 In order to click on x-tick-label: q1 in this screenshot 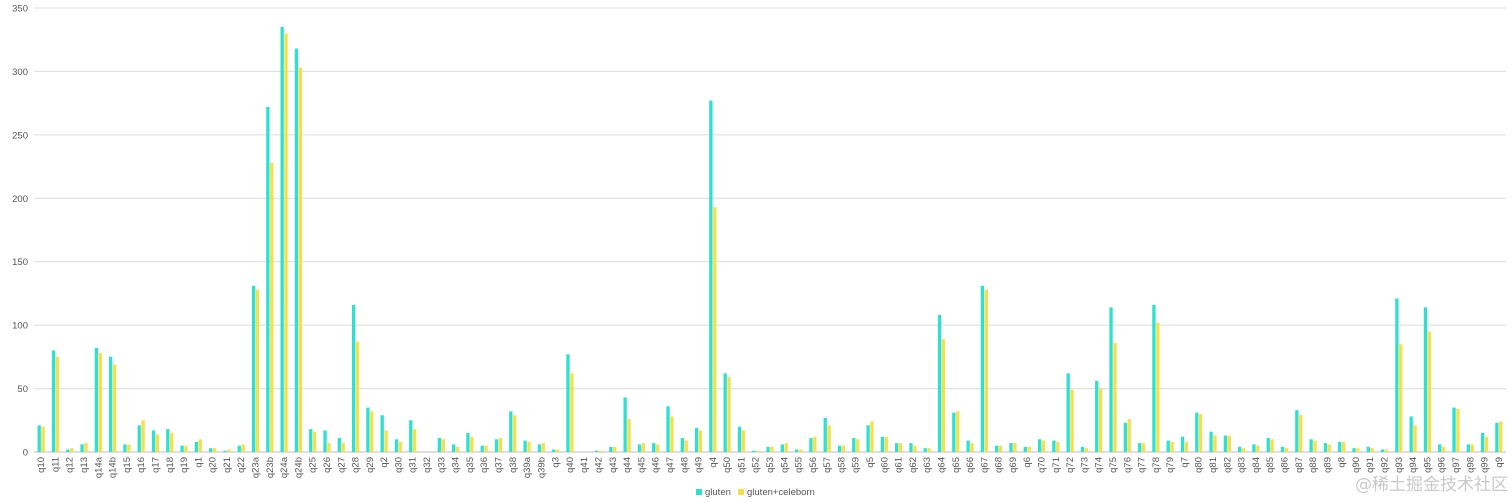, I will do `click(198, 462)`.